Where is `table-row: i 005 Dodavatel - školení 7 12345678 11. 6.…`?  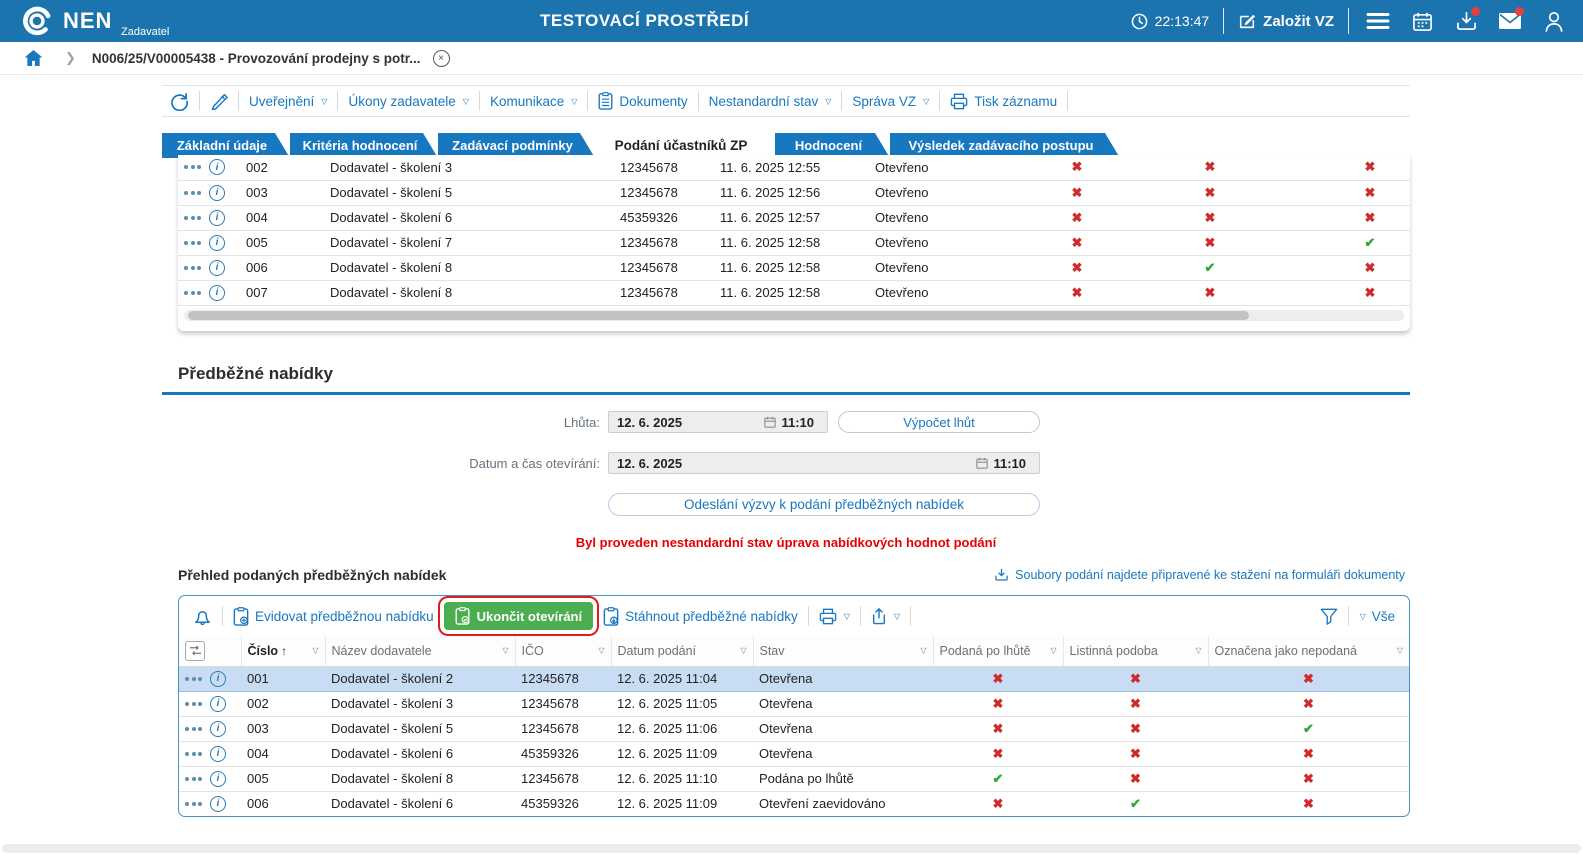
table-row: i 005 Dodavatel - školení 7 12345678 11. 6.… is located at coordinates (794, 243).